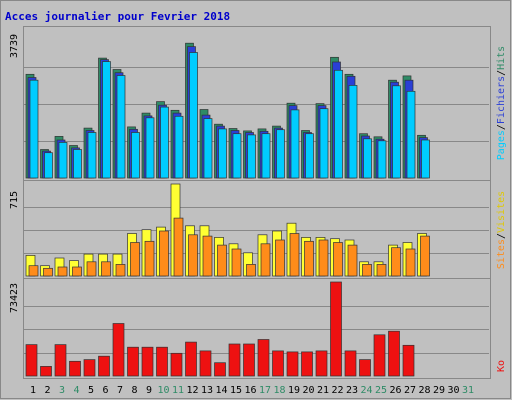 Image resolution: width=512 pixels, height=400 pixels. What do you see at coordinates (105, 390) in the screenshot?
I see `x-tick-label: 6` at bounding box center [105, 390].